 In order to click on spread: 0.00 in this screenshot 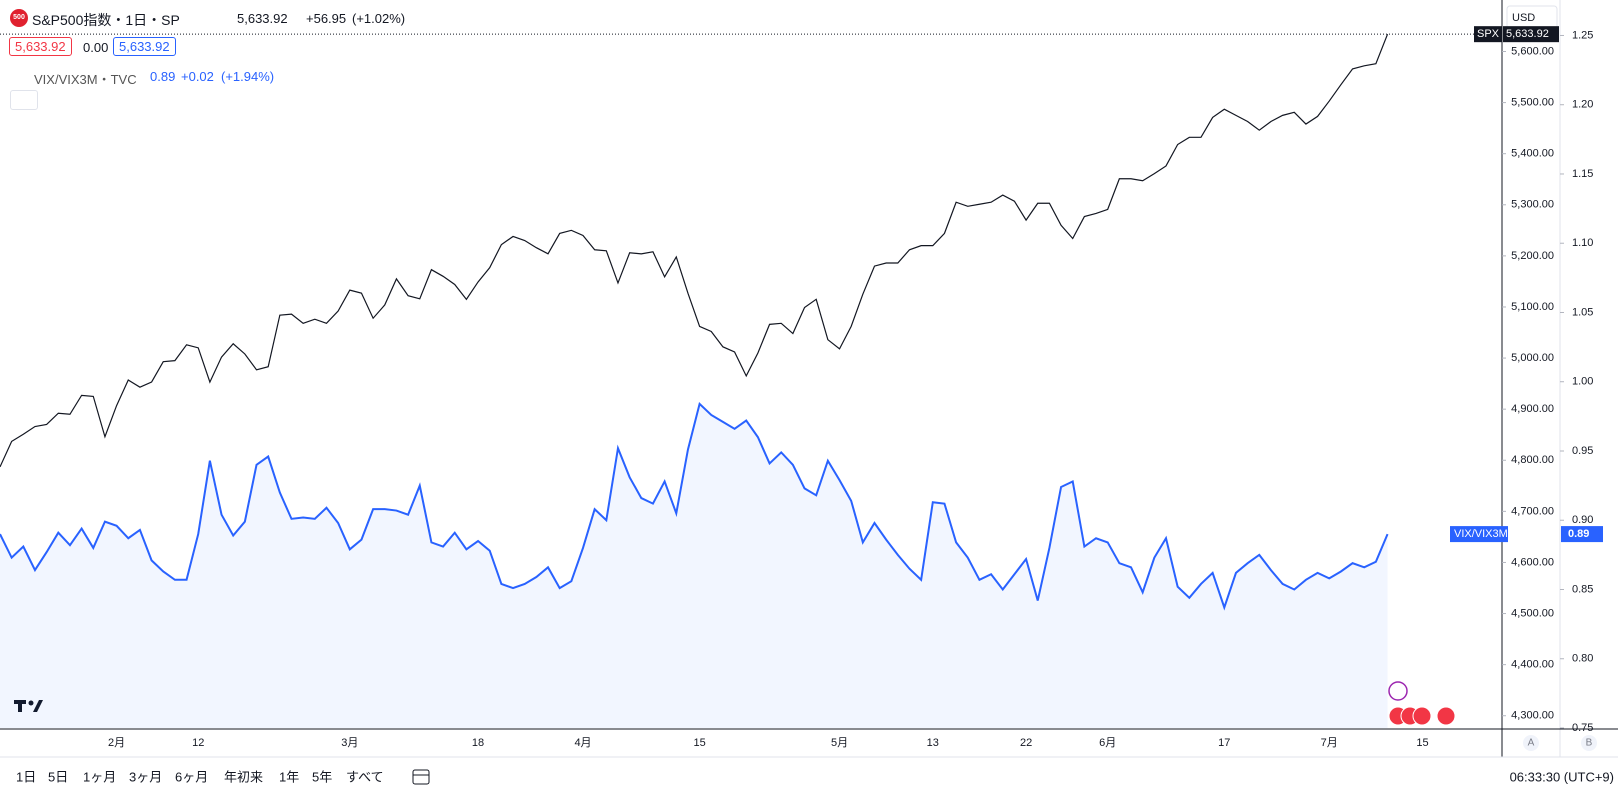, I will do `click(96, 47)`.